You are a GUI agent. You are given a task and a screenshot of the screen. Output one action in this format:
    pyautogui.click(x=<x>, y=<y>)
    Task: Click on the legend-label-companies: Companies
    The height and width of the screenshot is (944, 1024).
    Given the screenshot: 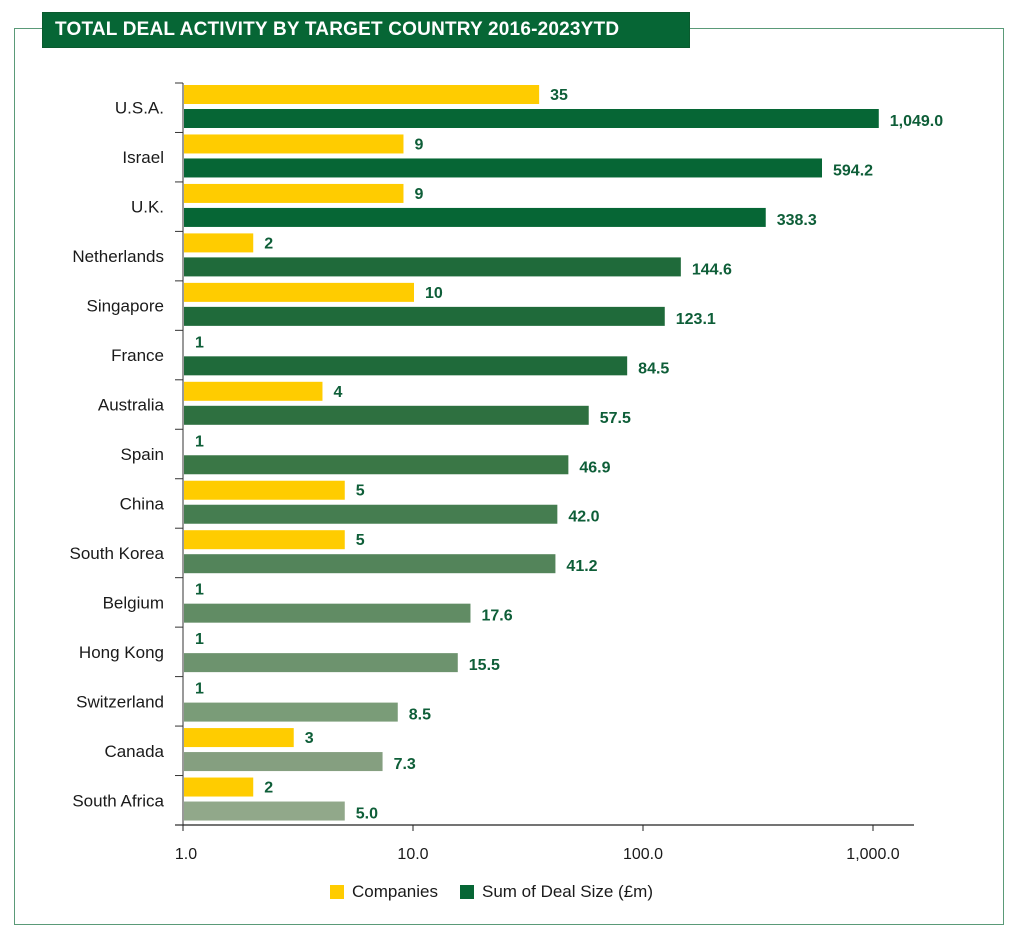 What is the action you would take?
    pyautogui.click(x=395, y=891)
    